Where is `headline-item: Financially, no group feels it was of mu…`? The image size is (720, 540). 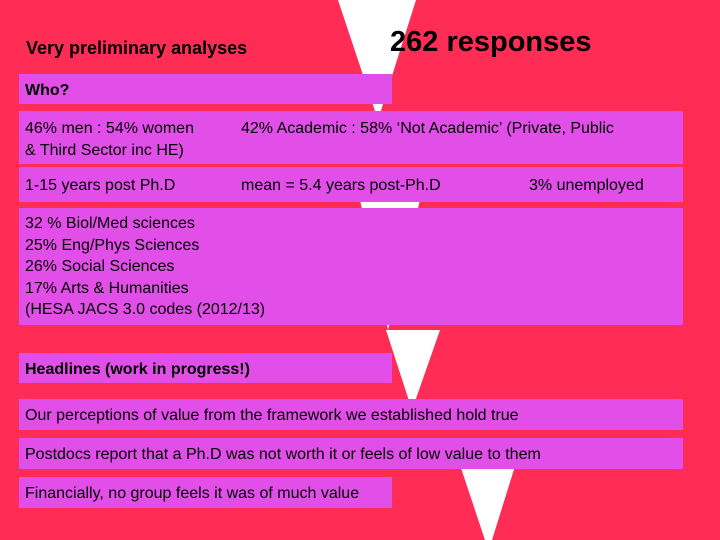
headline-item: Financially, no group feels it was of mu… is located at coordinates (205, 492).